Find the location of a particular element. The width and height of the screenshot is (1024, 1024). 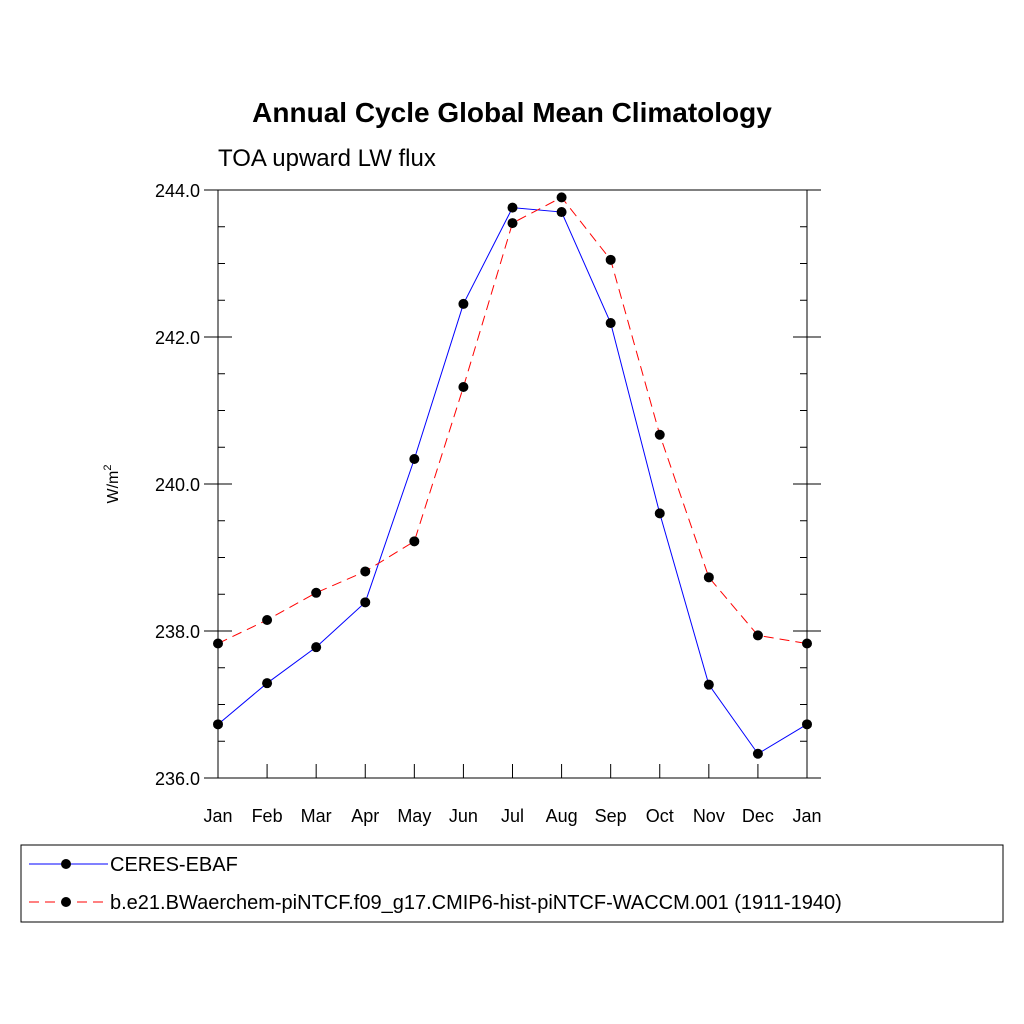

legend-label-ceres: CERES-EBAF is located at coordinates (174, 865).